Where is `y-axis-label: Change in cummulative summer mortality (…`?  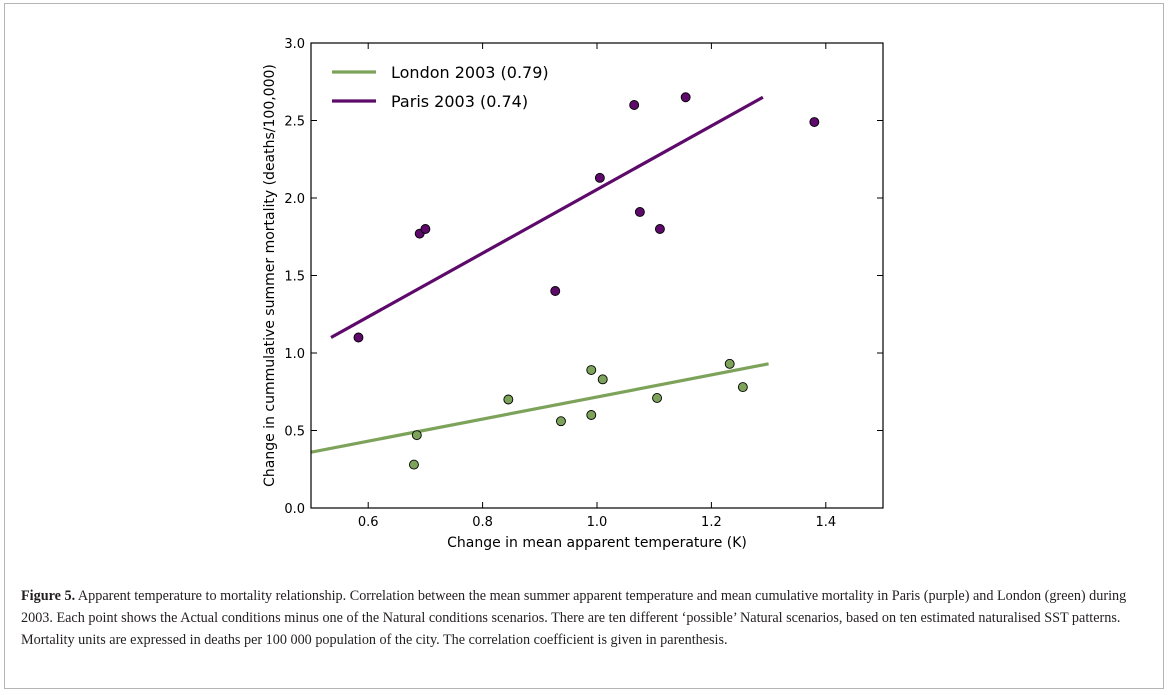 y-axis-label: Change in cummulative summer mortality (… is located at coordinates (270, 275).